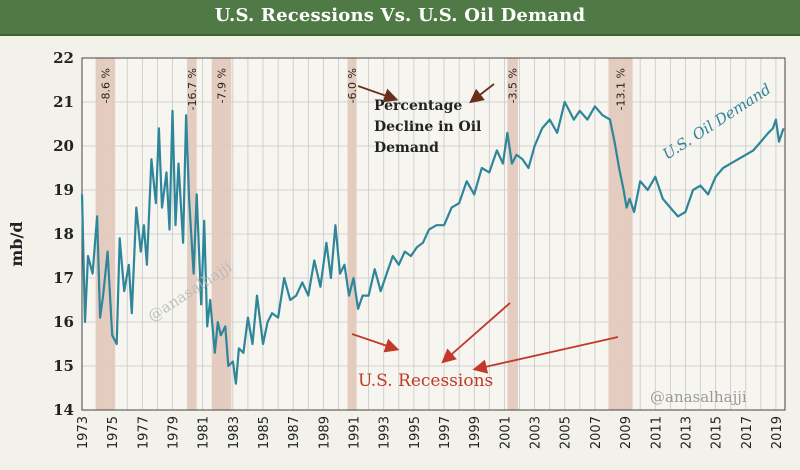  I want to click on decline-arrow-right, so click(482, 93).